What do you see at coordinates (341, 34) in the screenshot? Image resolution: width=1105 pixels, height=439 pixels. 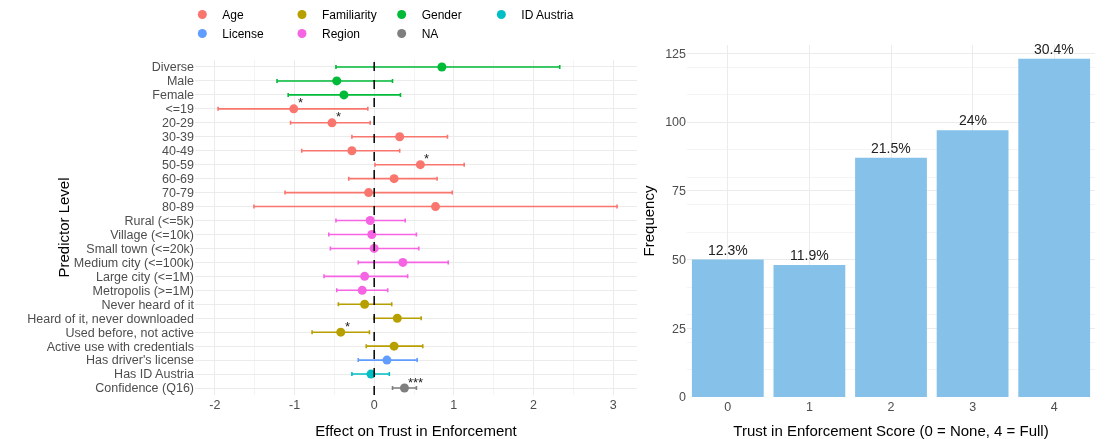 I see `legend-label: Region` at bounding box center [341, 34].